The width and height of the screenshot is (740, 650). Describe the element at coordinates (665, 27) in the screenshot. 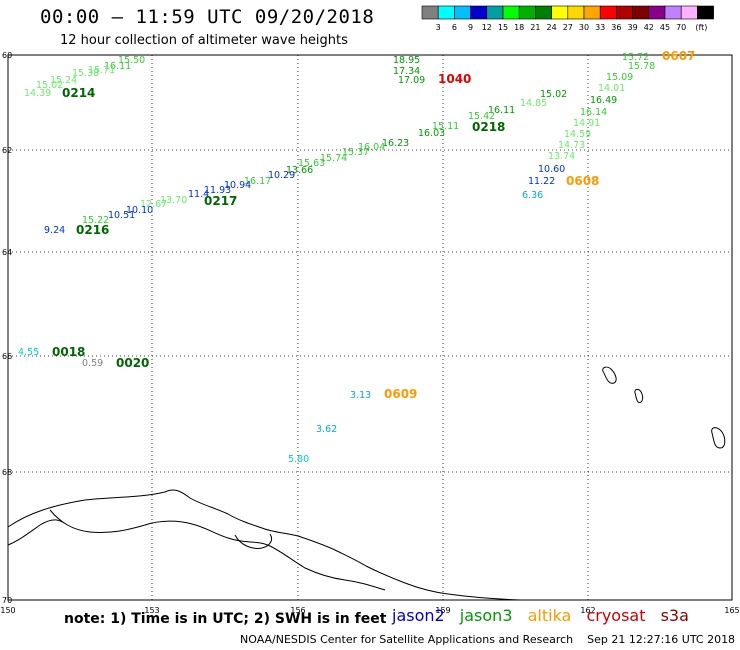

I see `legend-label: 45` at that location.